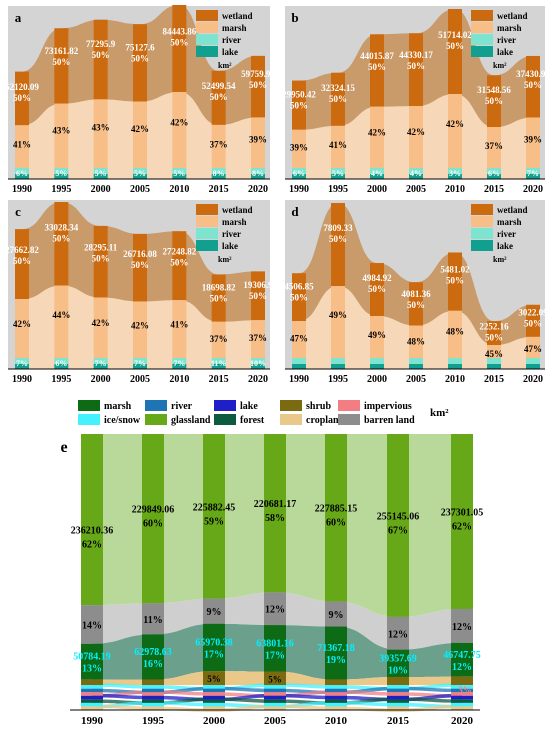 This screenshot has height=732, width=550. I want to click on marsh-pct-label: 12%, so click(462, 667).